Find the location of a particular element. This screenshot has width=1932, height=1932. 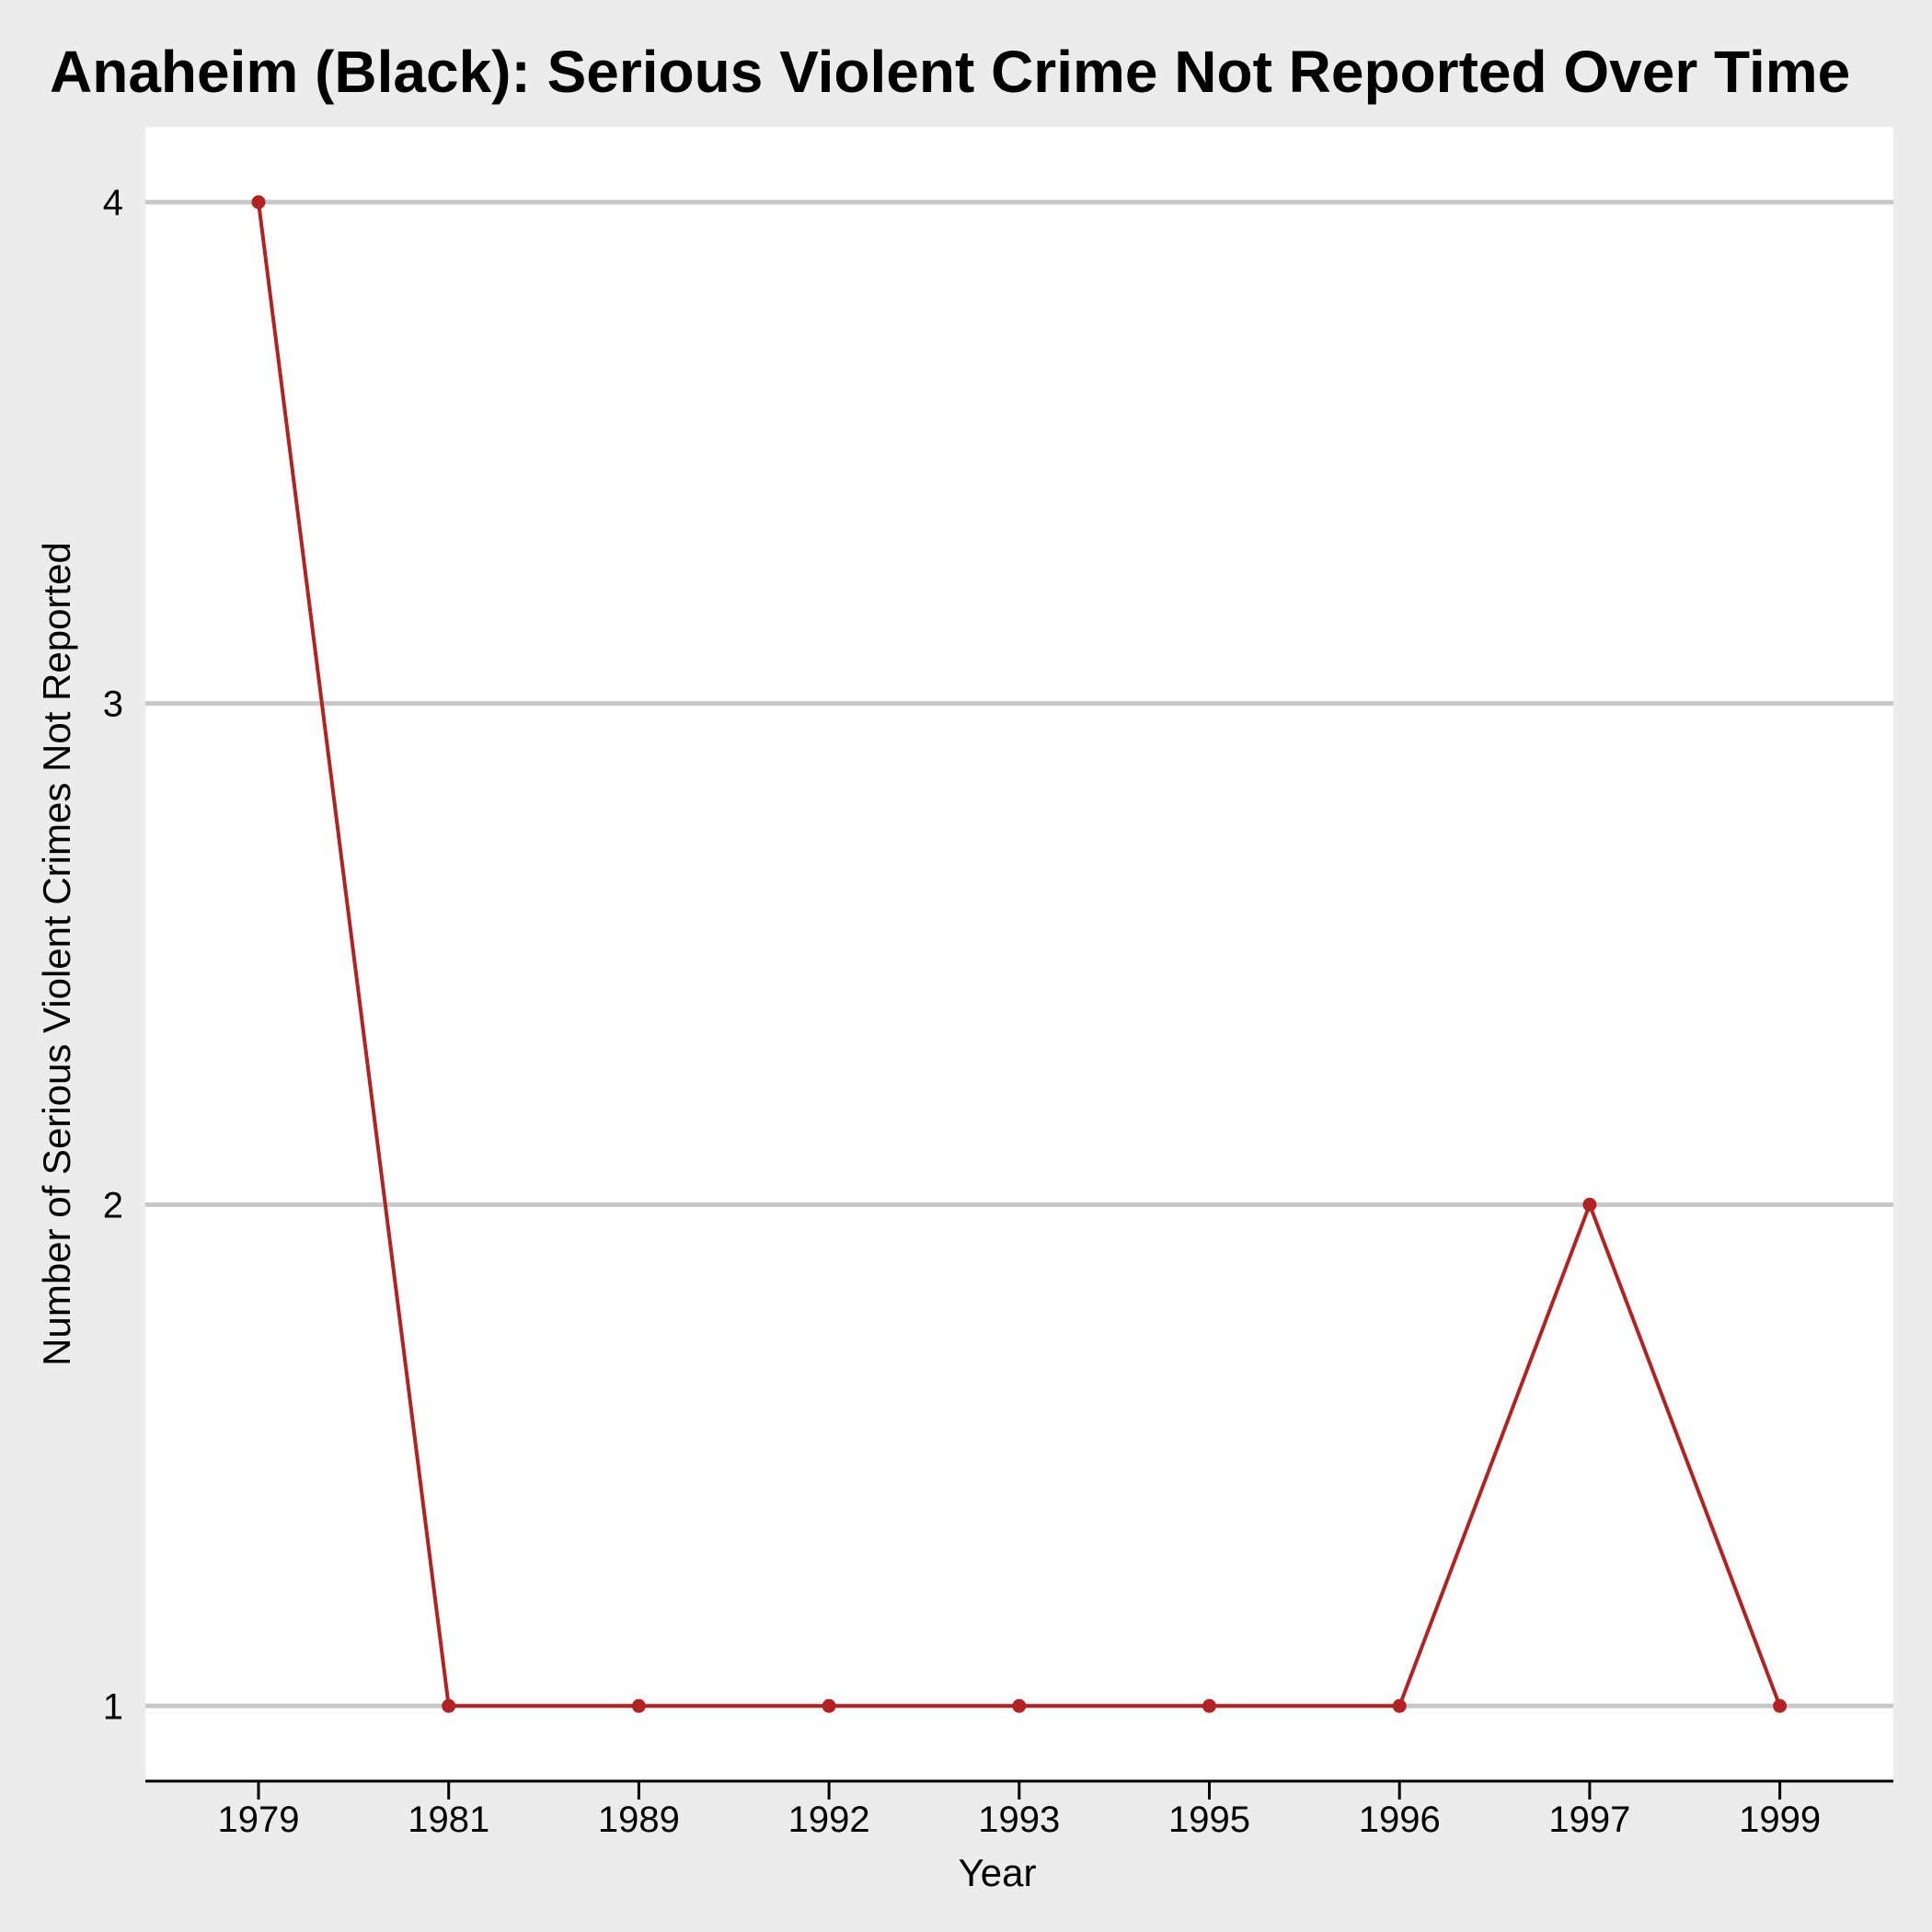

y-tick-label: 3 is located at coordinates (113, 704).